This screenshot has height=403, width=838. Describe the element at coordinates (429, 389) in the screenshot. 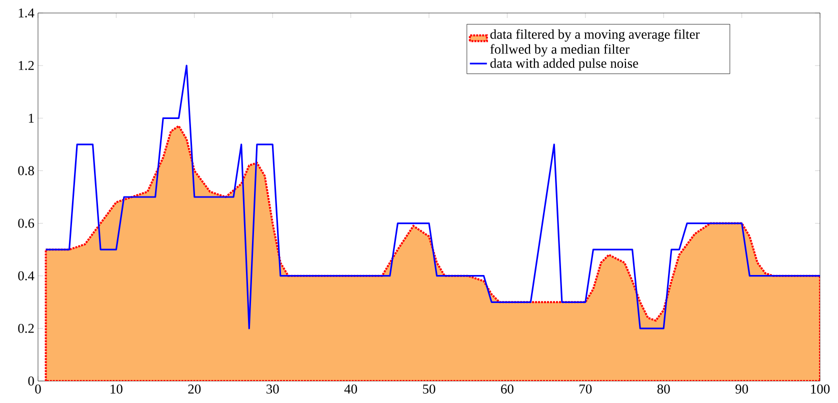

I see `x-tick-label: 50` at that location.